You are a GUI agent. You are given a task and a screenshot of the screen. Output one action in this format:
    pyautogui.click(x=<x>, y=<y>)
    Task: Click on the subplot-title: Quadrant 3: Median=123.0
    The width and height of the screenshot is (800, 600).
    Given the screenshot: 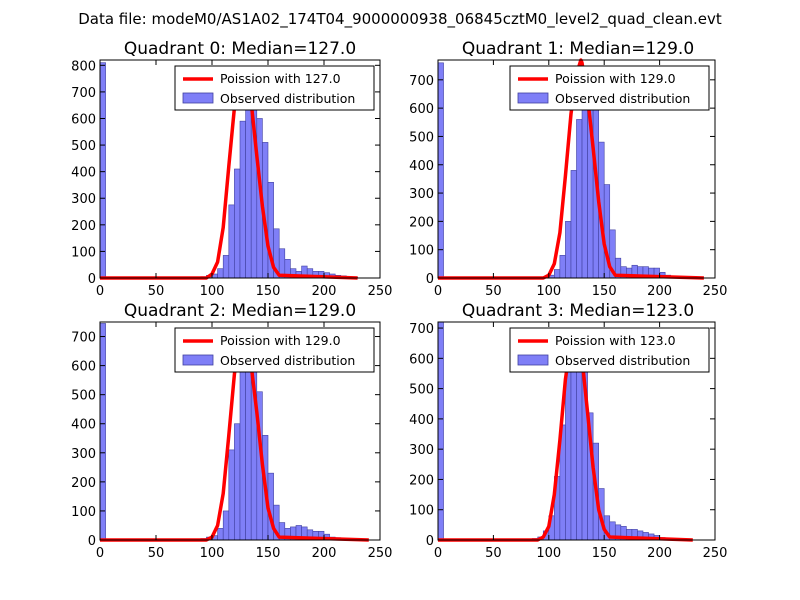 What is the action you would take?
    pyautogui.click(x=578, y=311)
    